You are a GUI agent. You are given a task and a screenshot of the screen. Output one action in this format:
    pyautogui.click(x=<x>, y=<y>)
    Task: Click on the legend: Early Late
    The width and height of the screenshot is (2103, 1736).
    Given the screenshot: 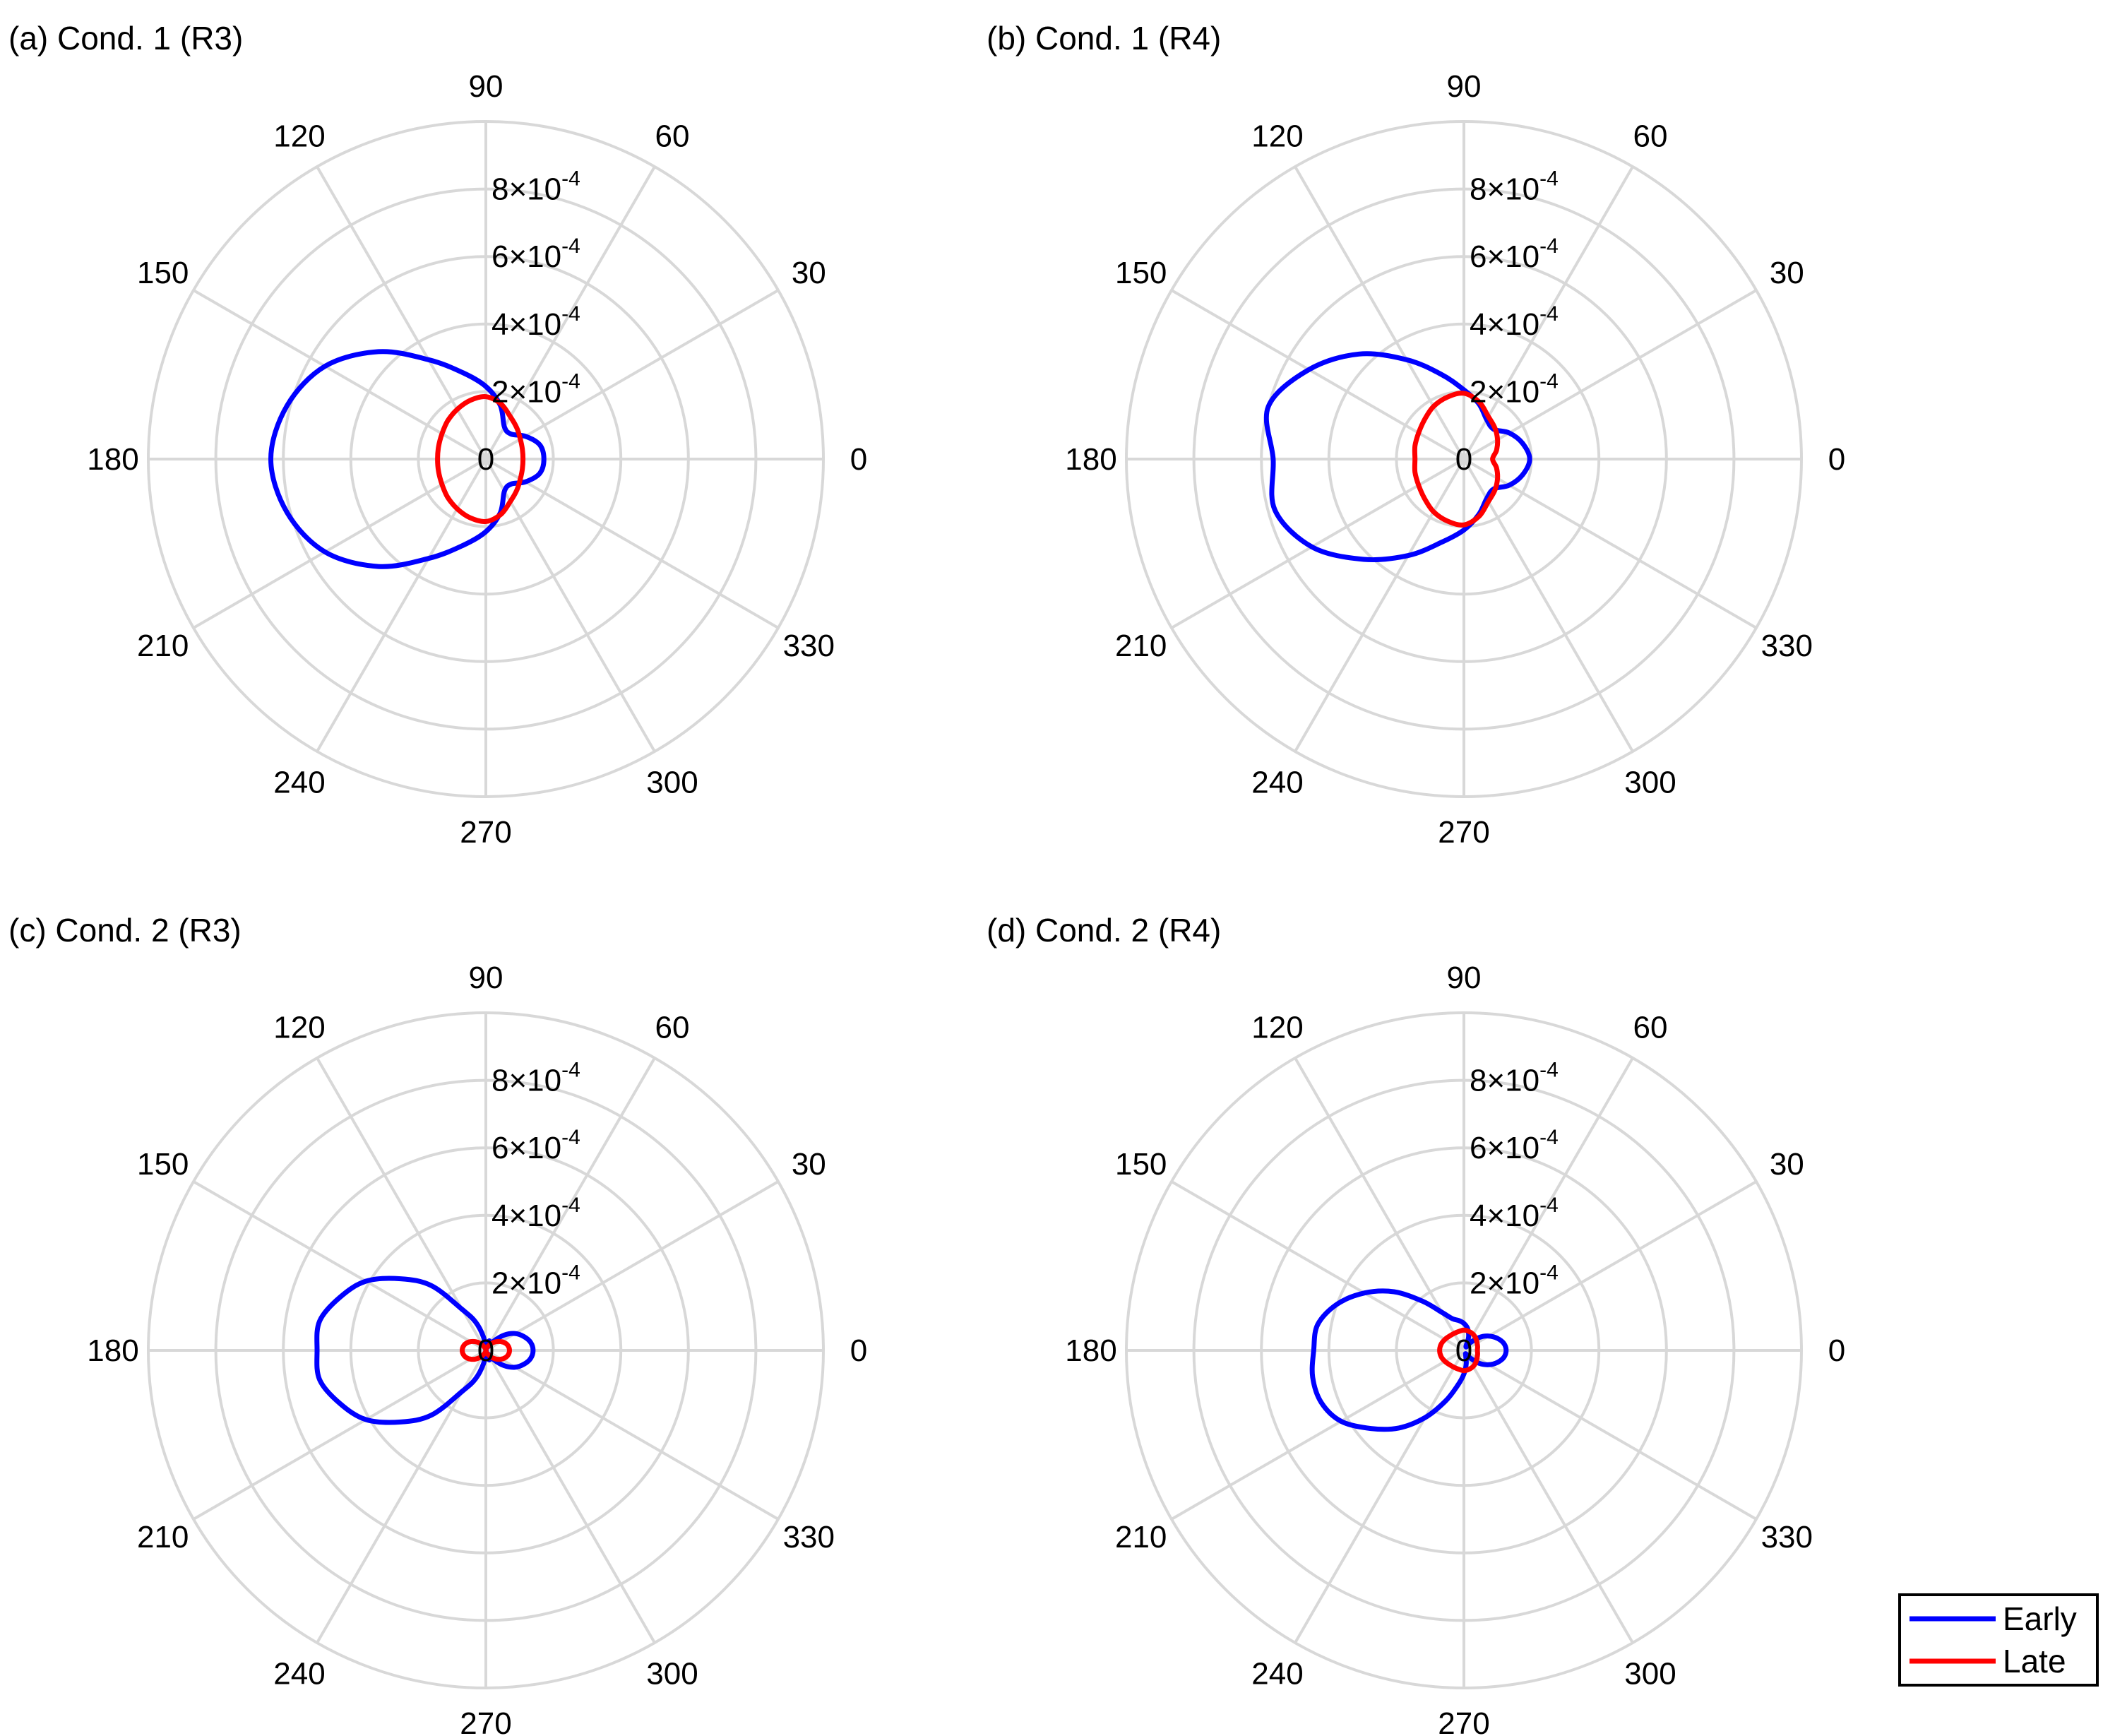 What is the action you would take?
    pyautogui.click(x=1998, y=1640)
    